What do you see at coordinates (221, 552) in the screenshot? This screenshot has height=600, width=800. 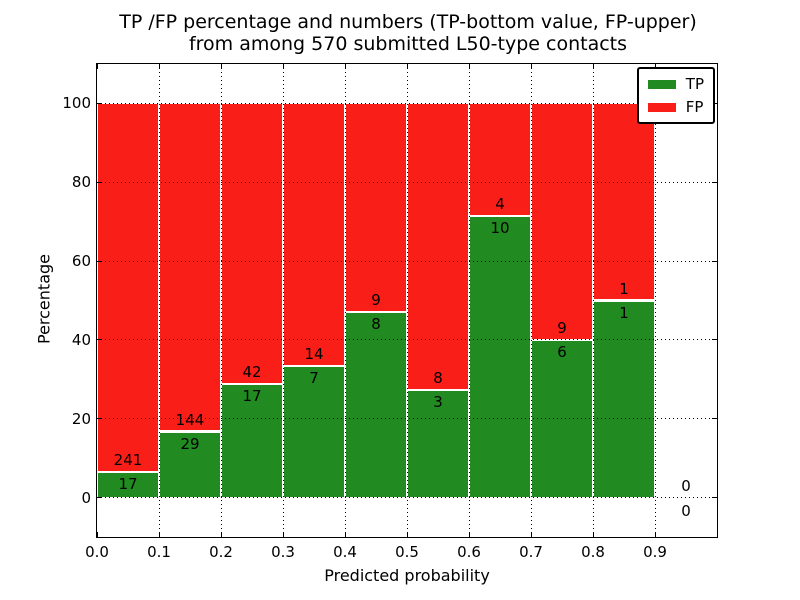 I see `x-tick-label: 0.2` at bounding box center [221, 552].